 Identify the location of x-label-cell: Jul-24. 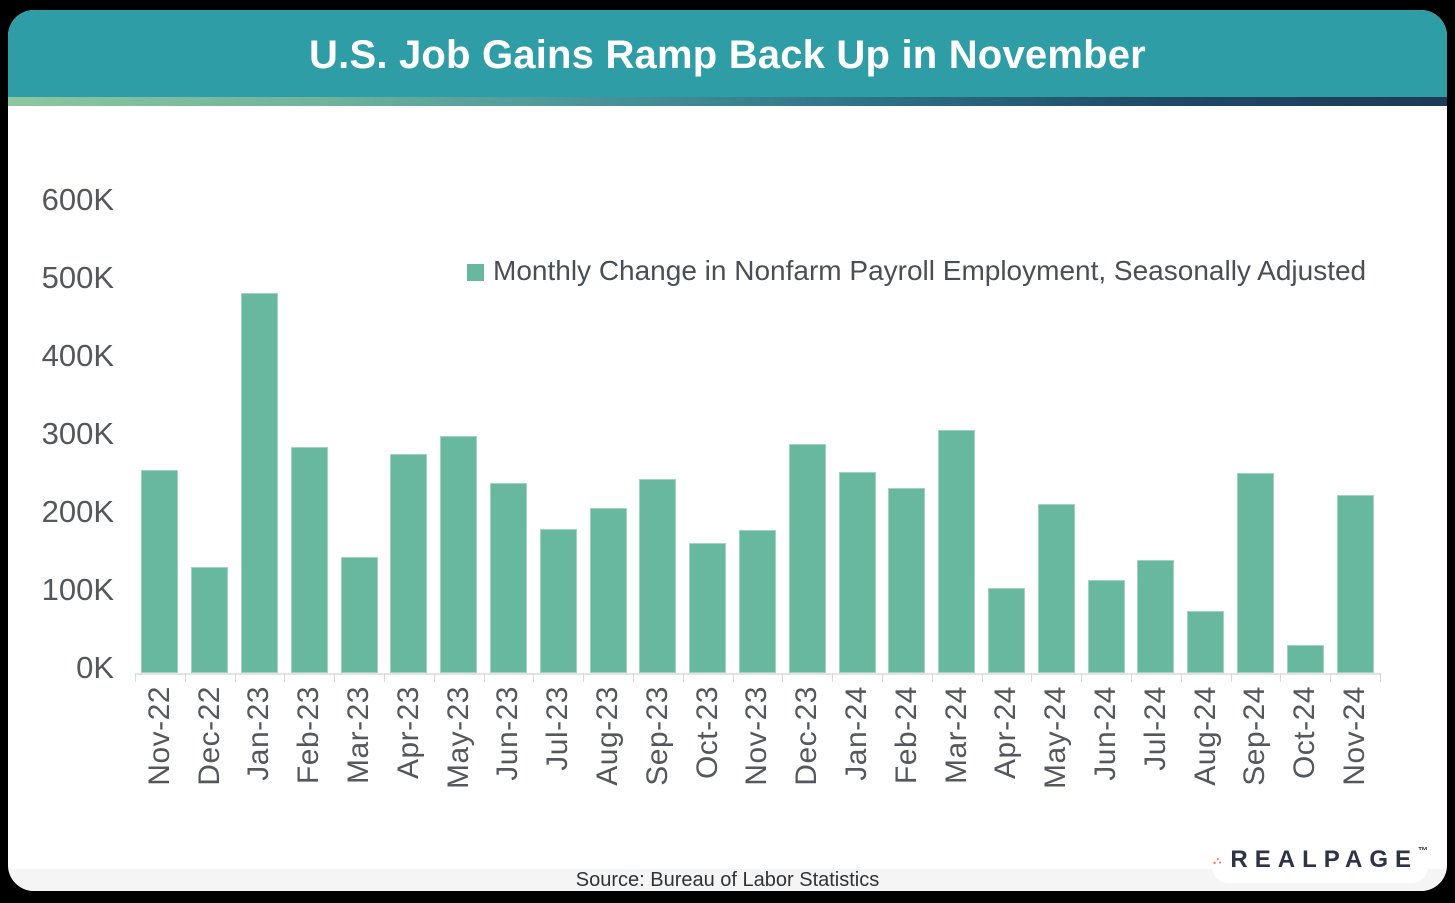
(1156, 756).